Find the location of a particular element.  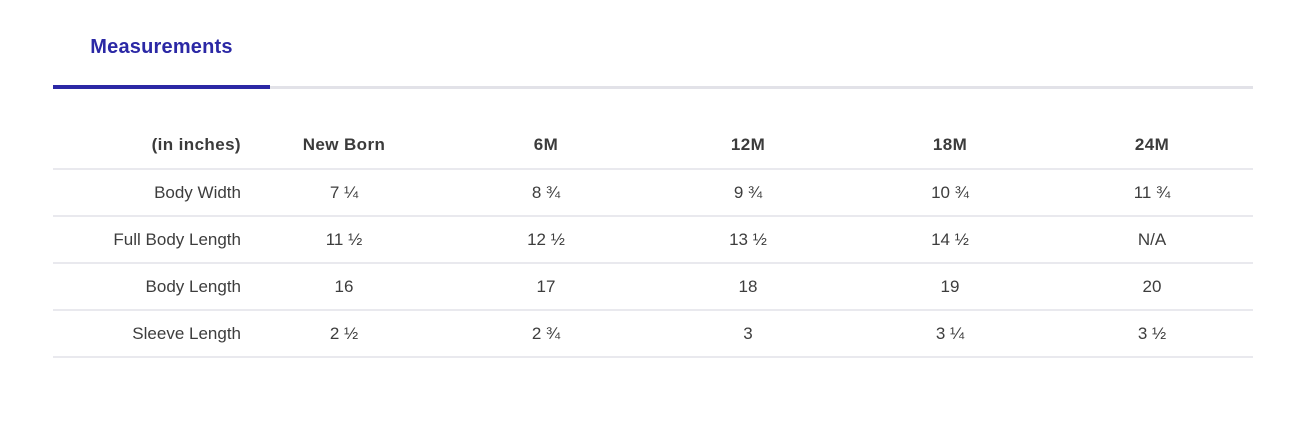

units-header: (in inches) is located at coordinates (148, 146).